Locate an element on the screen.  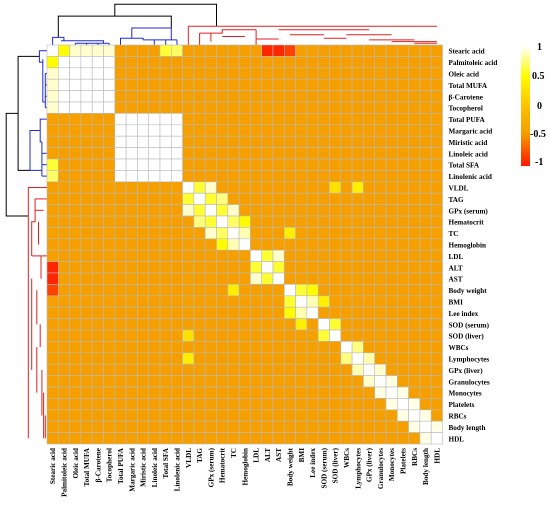
left-dendrogram is located at coordinates (26, 244).